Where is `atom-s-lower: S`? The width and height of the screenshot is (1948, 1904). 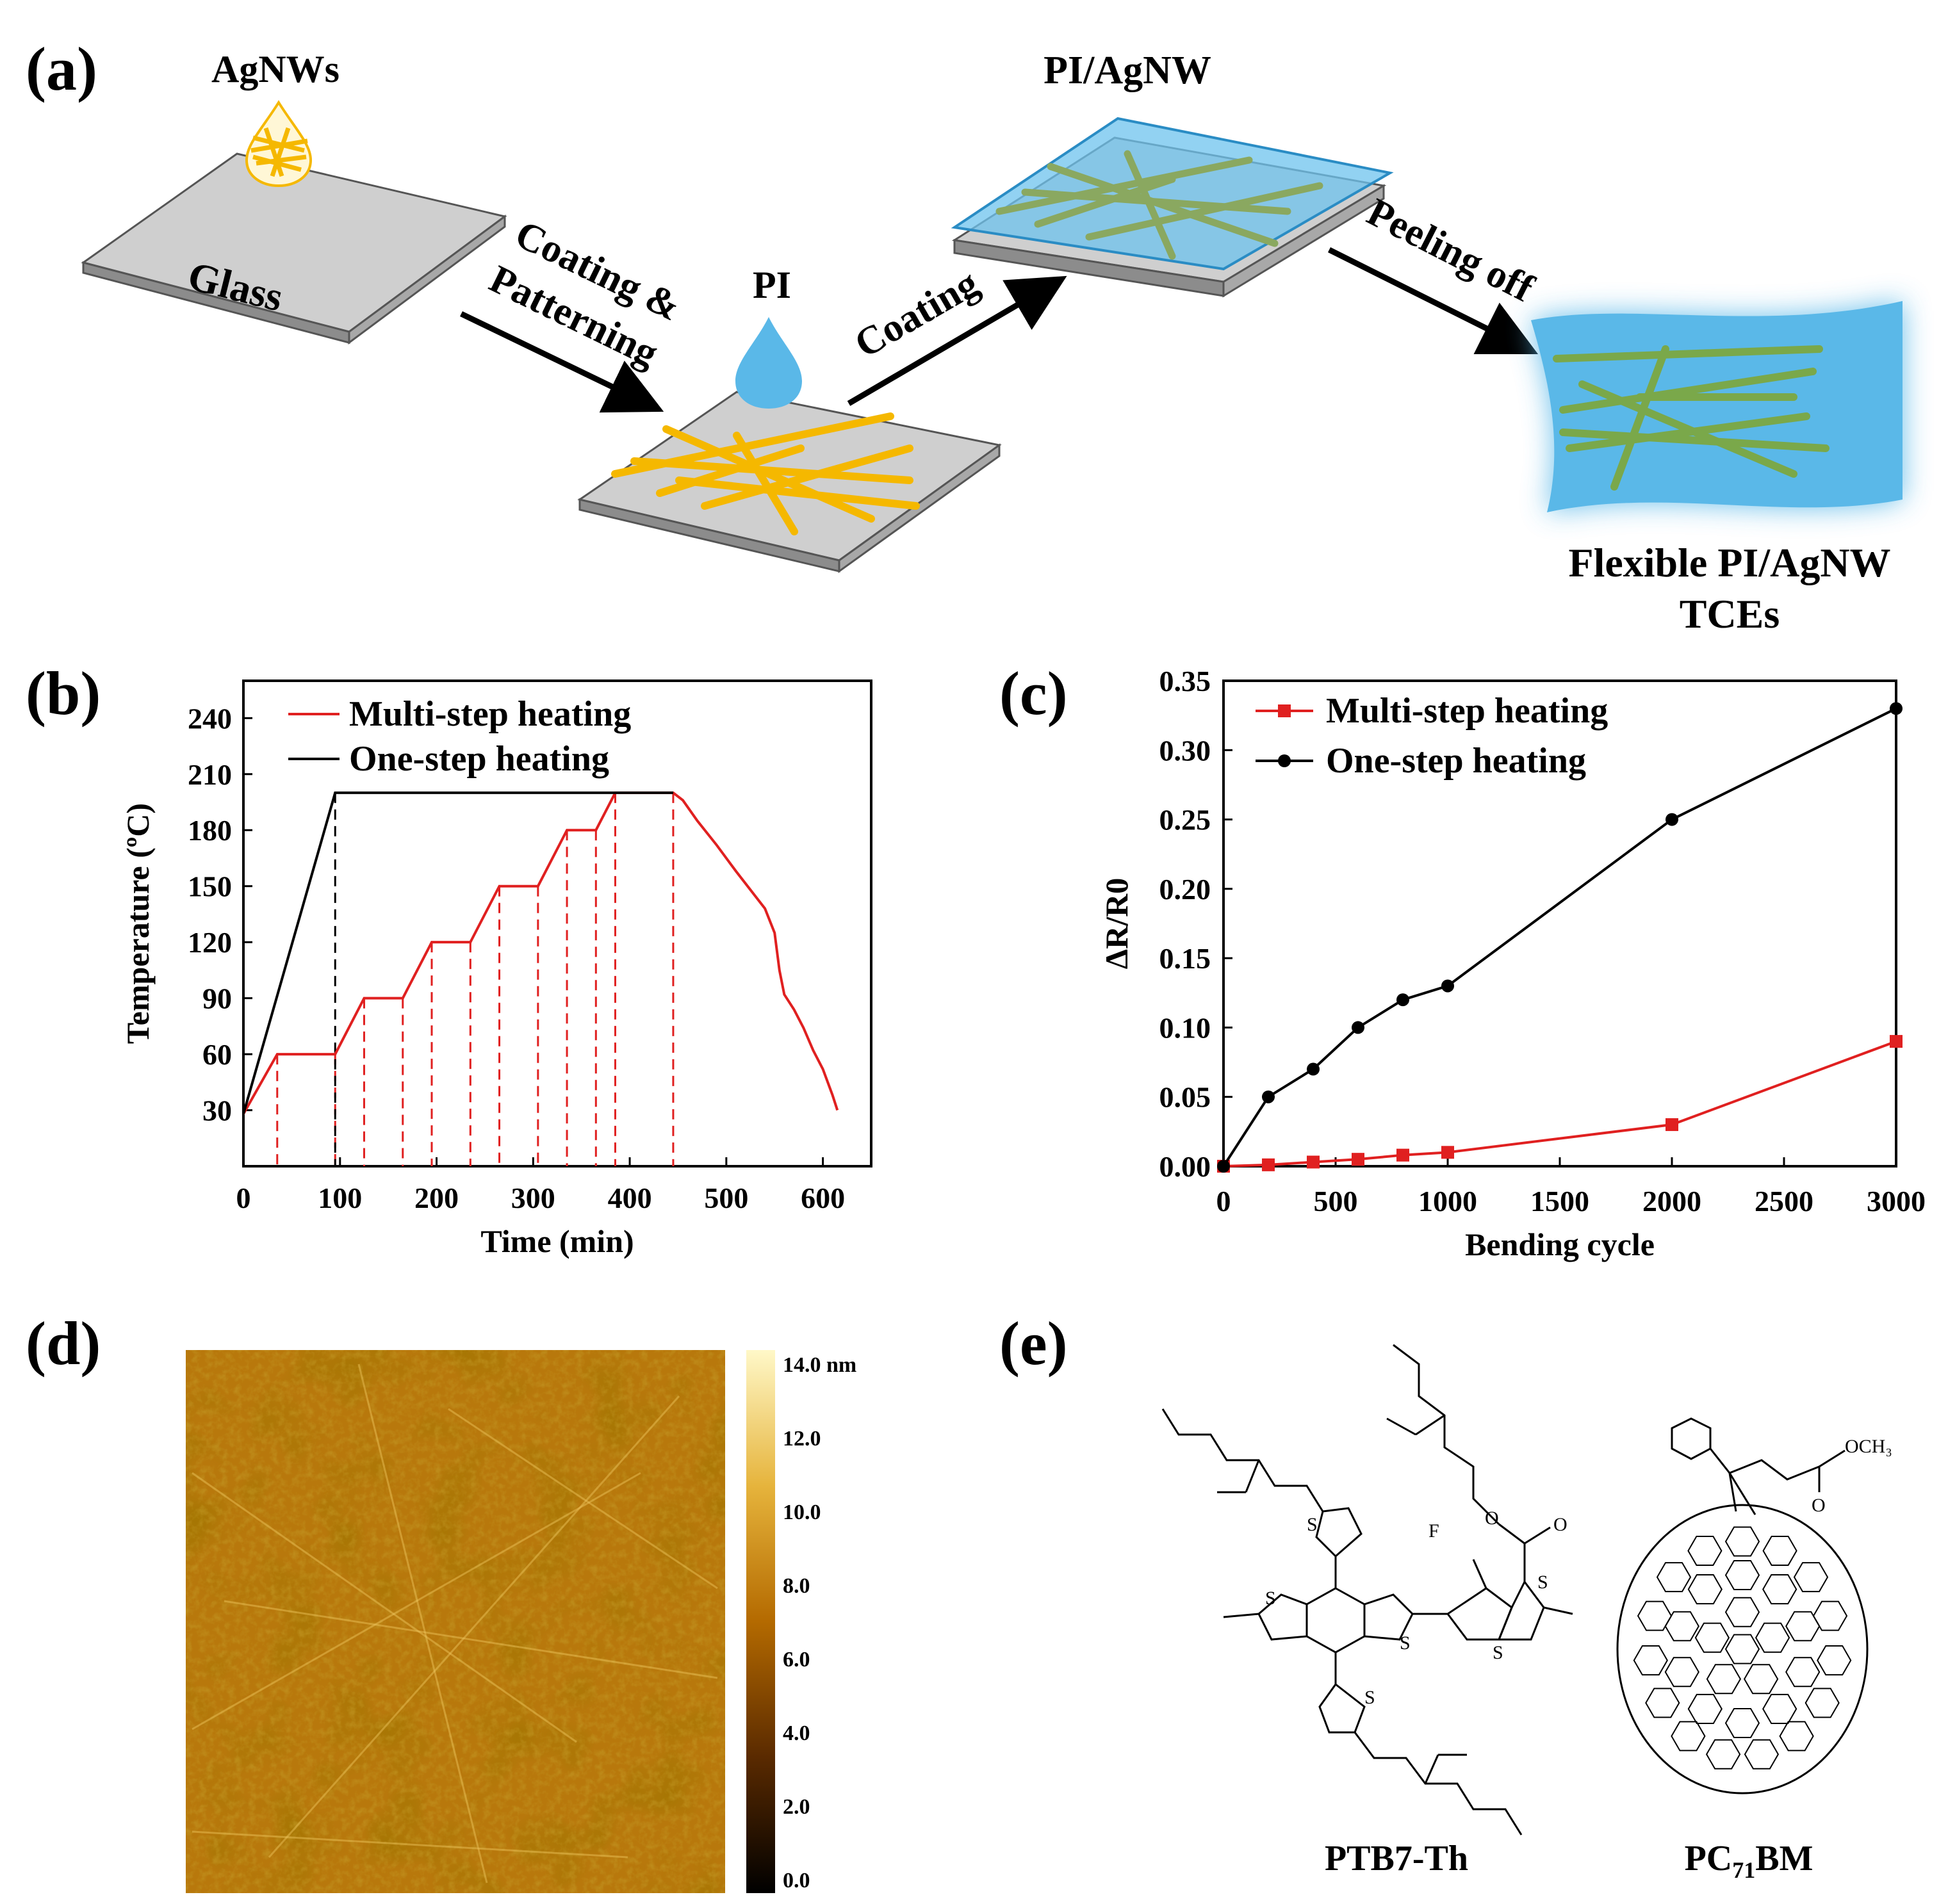 atom-s-lower: S is located at coordinates (1369, 1697).